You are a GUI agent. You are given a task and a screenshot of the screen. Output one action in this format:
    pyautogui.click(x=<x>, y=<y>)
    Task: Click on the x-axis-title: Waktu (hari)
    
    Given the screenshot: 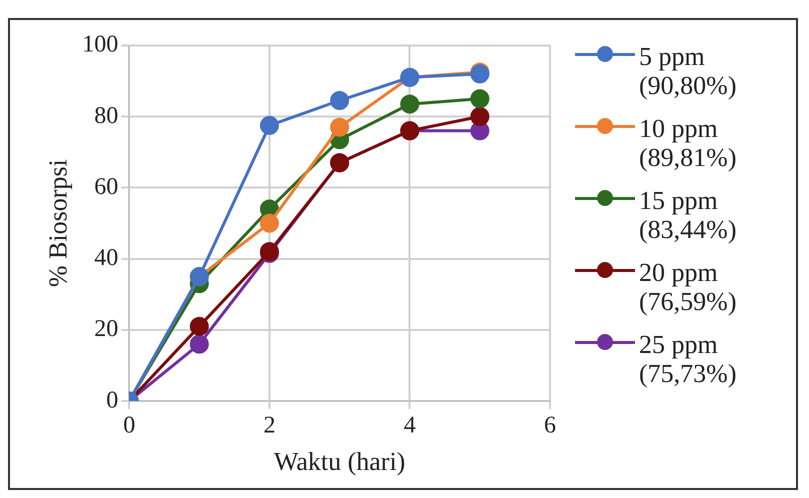 What is the action you would take?
    pyautogui.click(x=340, y=461)
    